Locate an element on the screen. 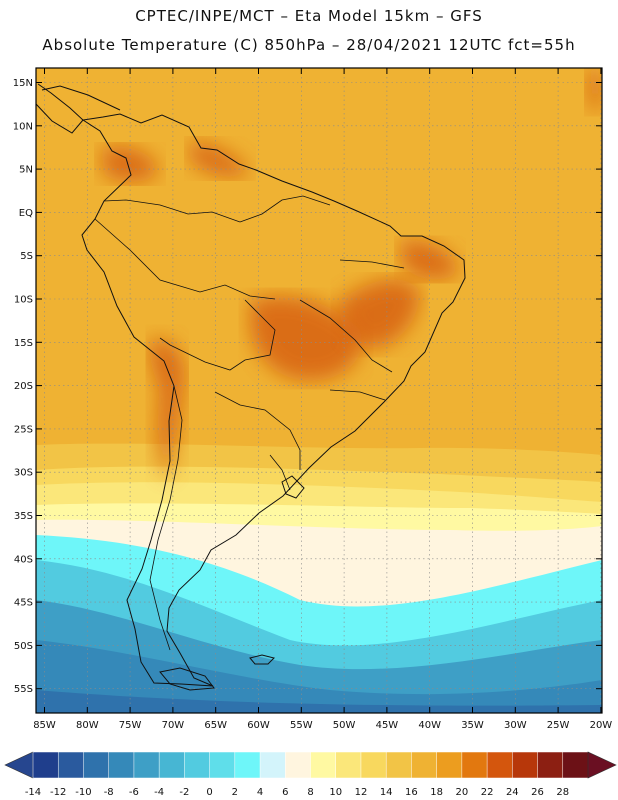 Image resolution: width=618 pixels, height=800 pixels. lat-label: 45S is located at coordinates (23, 603).